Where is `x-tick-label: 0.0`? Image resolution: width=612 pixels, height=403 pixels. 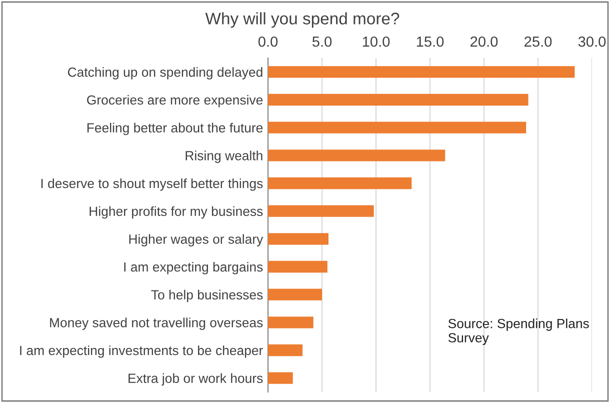 x-tick-label: 0.0 is located at coordinates (268, 41).